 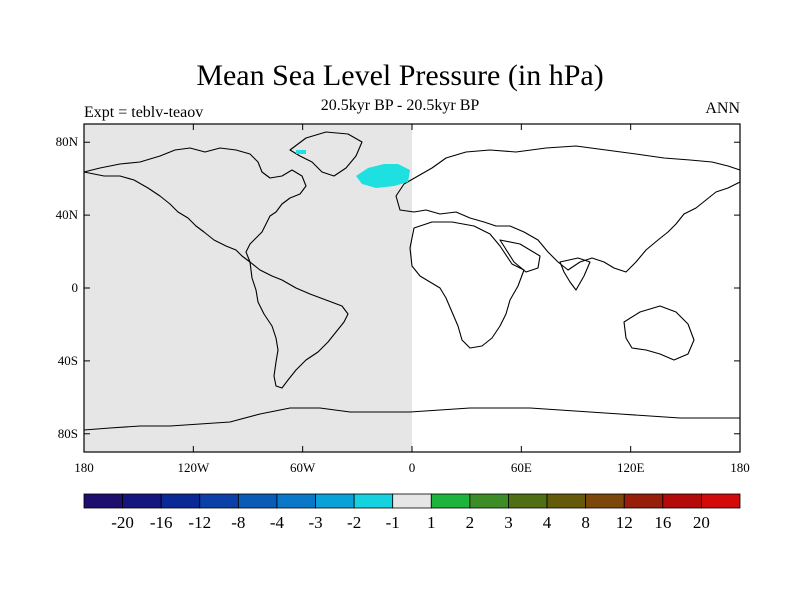 I want to click on colorbar-label: 16, so click(x=662, y=522).